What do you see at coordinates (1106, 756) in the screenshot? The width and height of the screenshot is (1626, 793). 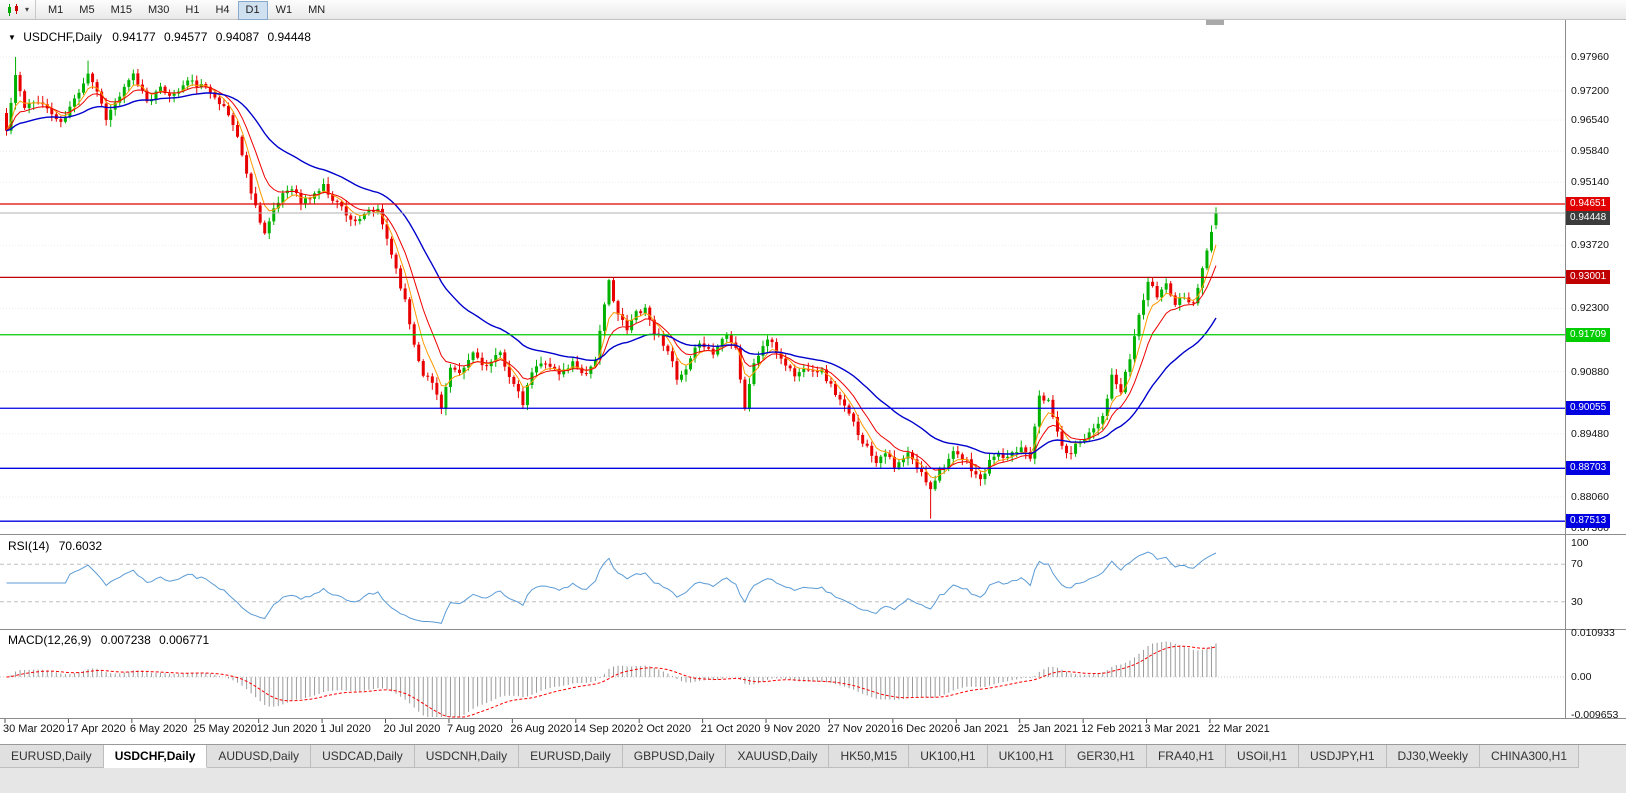 I see `chart-tab-11: GER30,H1` at bounding box center [1106, 756].